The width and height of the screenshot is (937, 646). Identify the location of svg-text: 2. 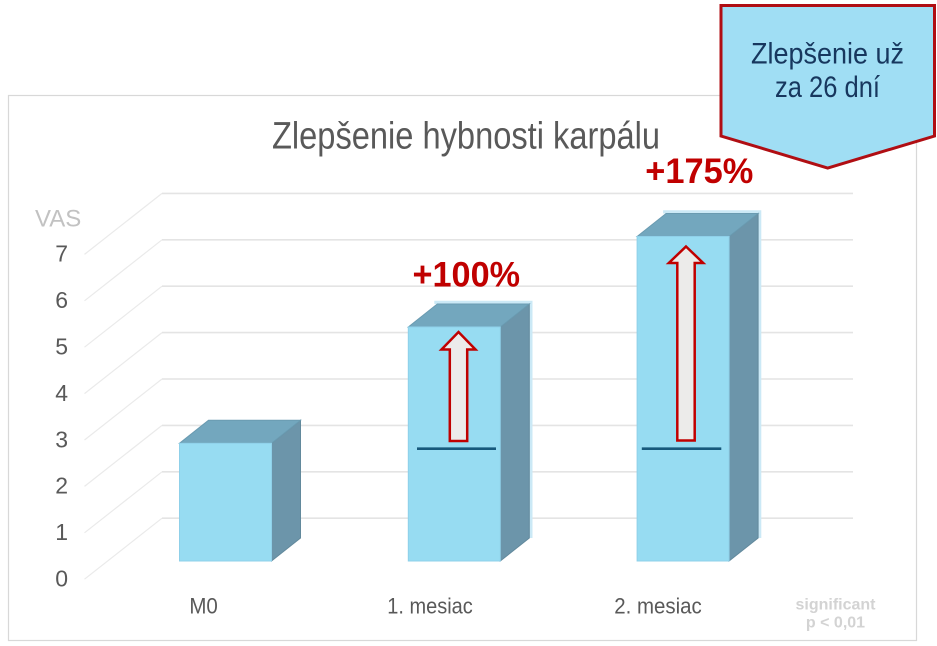
(61, 486).